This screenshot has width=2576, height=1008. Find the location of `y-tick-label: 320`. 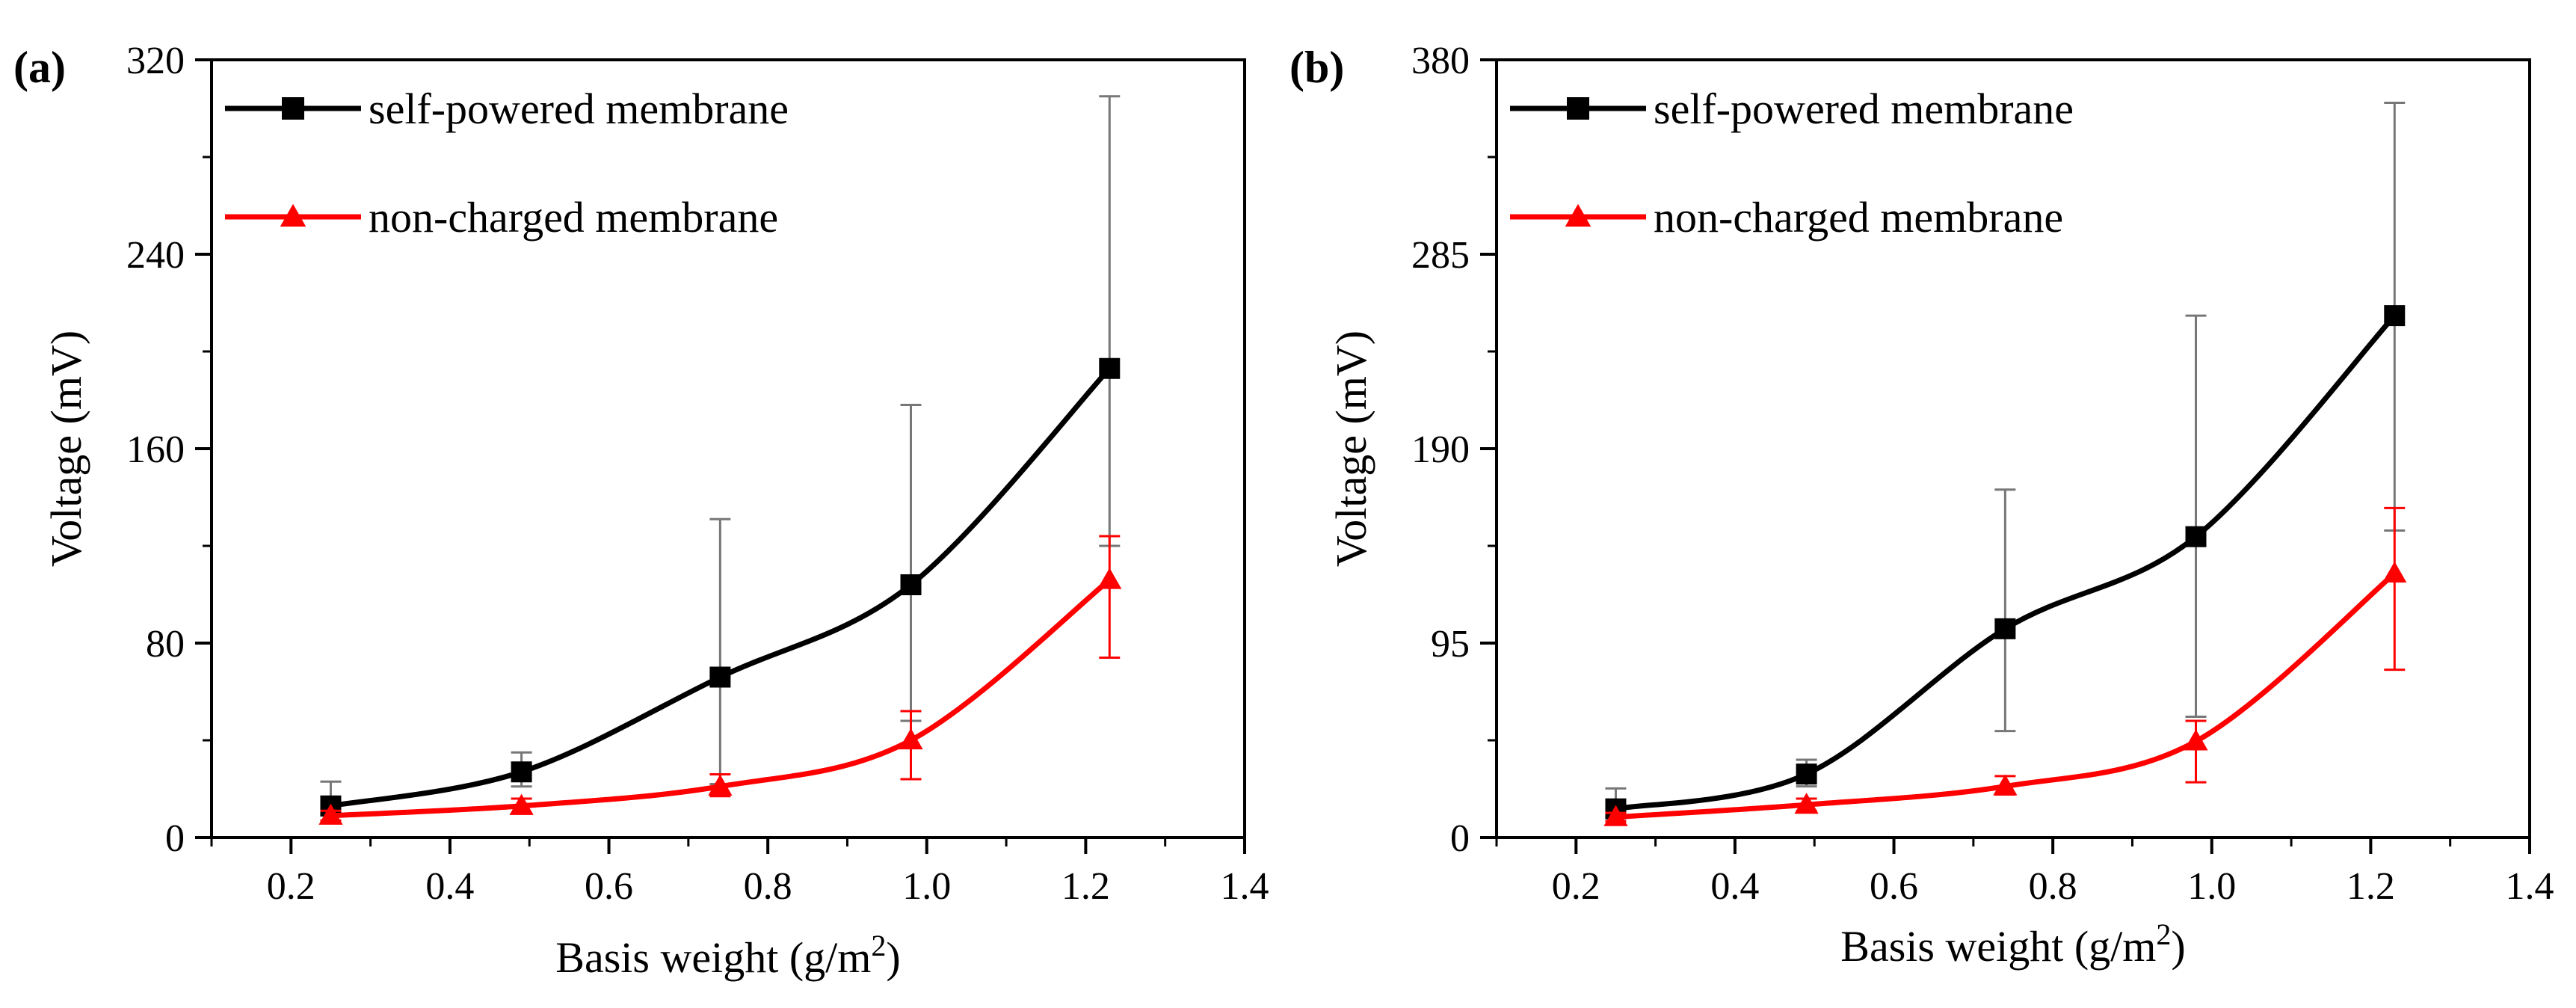

y-tick-label: 320 is located at coordinates (155, 61).